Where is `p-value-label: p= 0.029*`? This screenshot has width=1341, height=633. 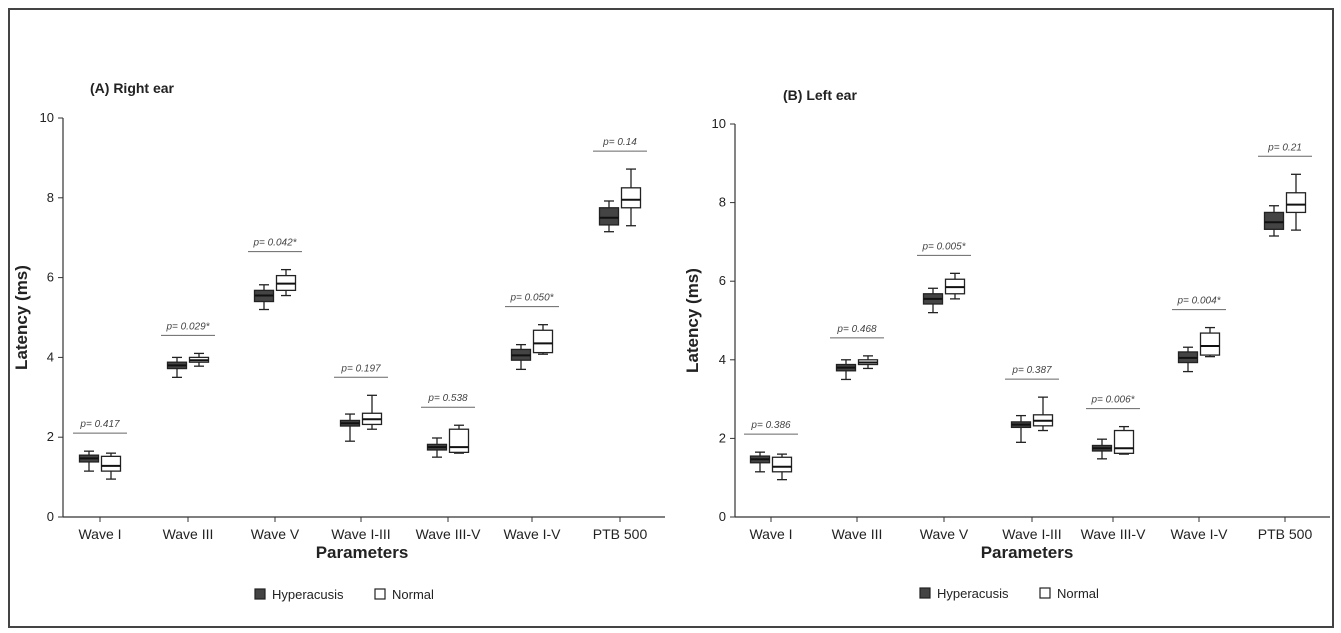 p-value-label: p= 0.029* is located at coordinates (187, 326).